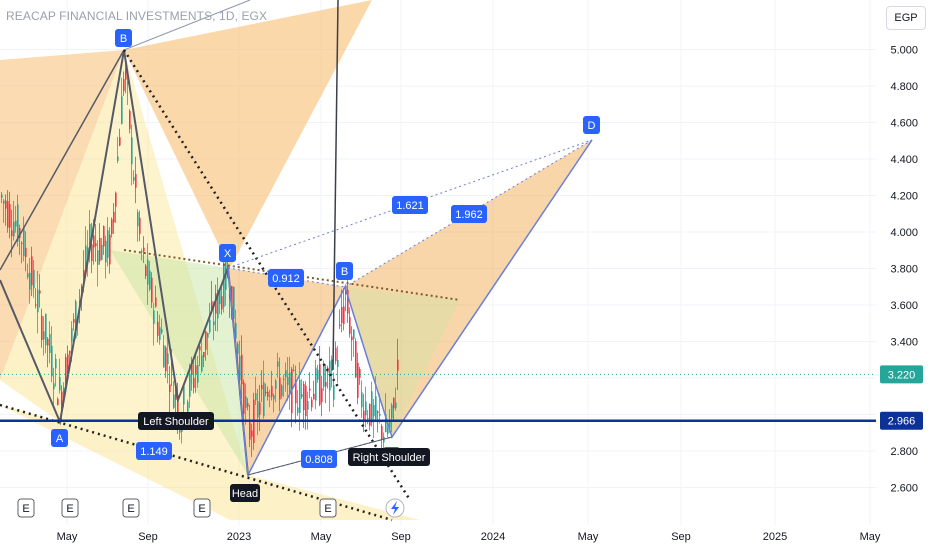 The height and width of the screenshot is (550, 932). What do you see at coordinates (904, 306) in the screenshot?
I see `y-tick-label: 3.600` at bounding box center [904, 306].